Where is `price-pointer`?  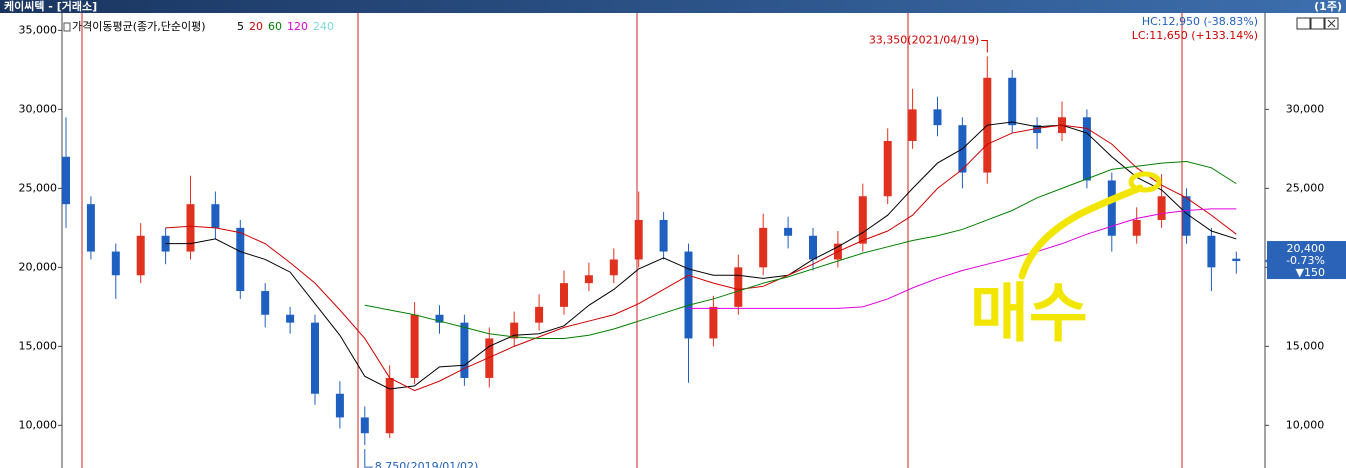
price-pointer is located at coordinates (1268, 261).